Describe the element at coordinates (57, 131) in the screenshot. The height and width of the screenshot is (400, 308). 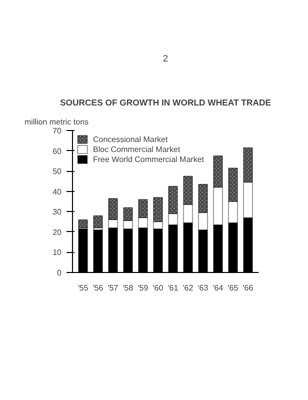
I see `y-tick-label: 70` at that location.